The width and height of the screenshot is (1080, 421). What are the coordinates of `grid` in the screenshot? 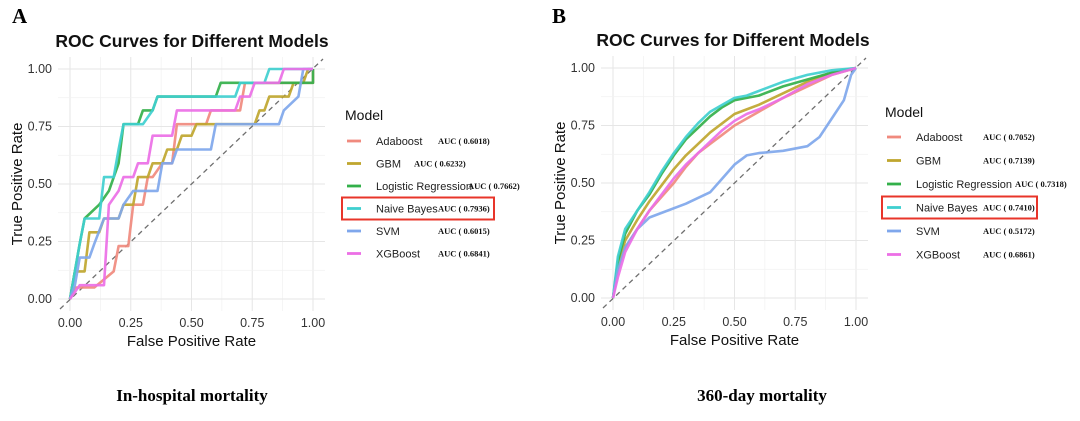 It's located at (191, 184).